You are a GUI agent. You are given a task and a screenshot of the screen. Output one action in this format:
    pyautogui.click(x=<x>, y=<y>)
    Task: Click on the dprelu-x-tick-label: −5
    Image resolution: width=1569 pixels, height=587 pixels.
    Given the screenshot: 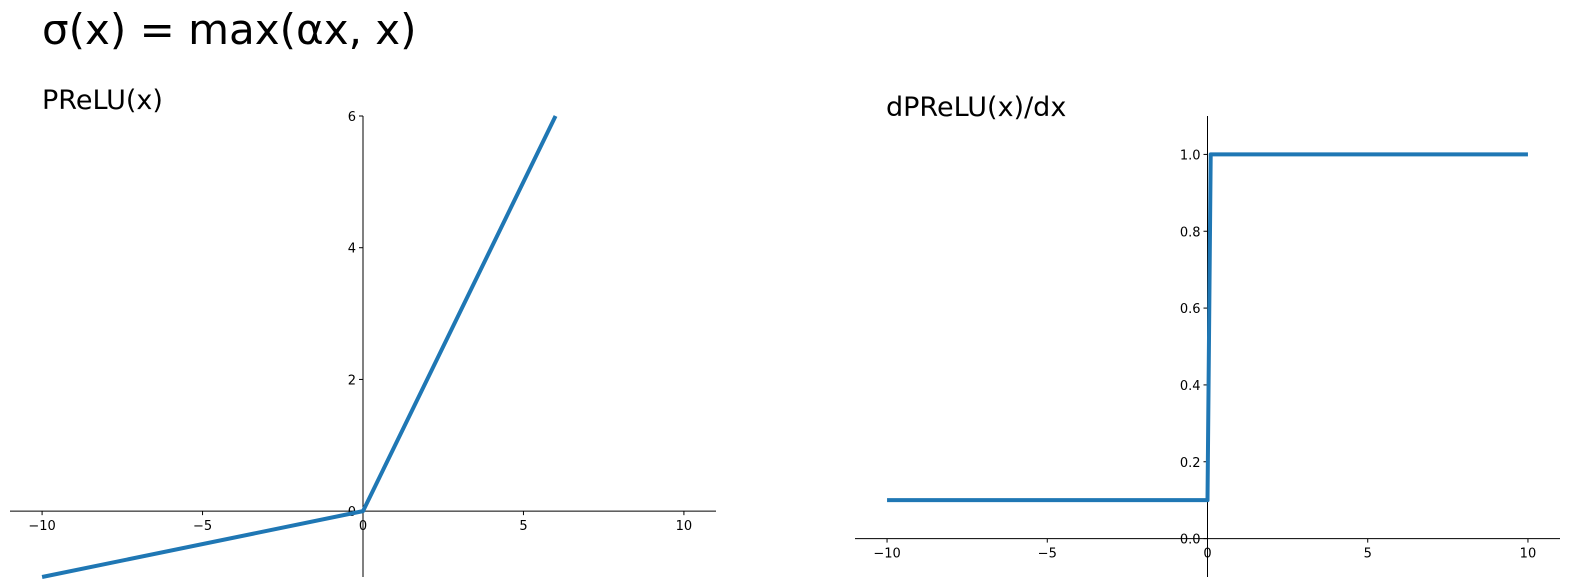 What is the action you would take?
    pyautogui.click(x=1047, y=554)
    